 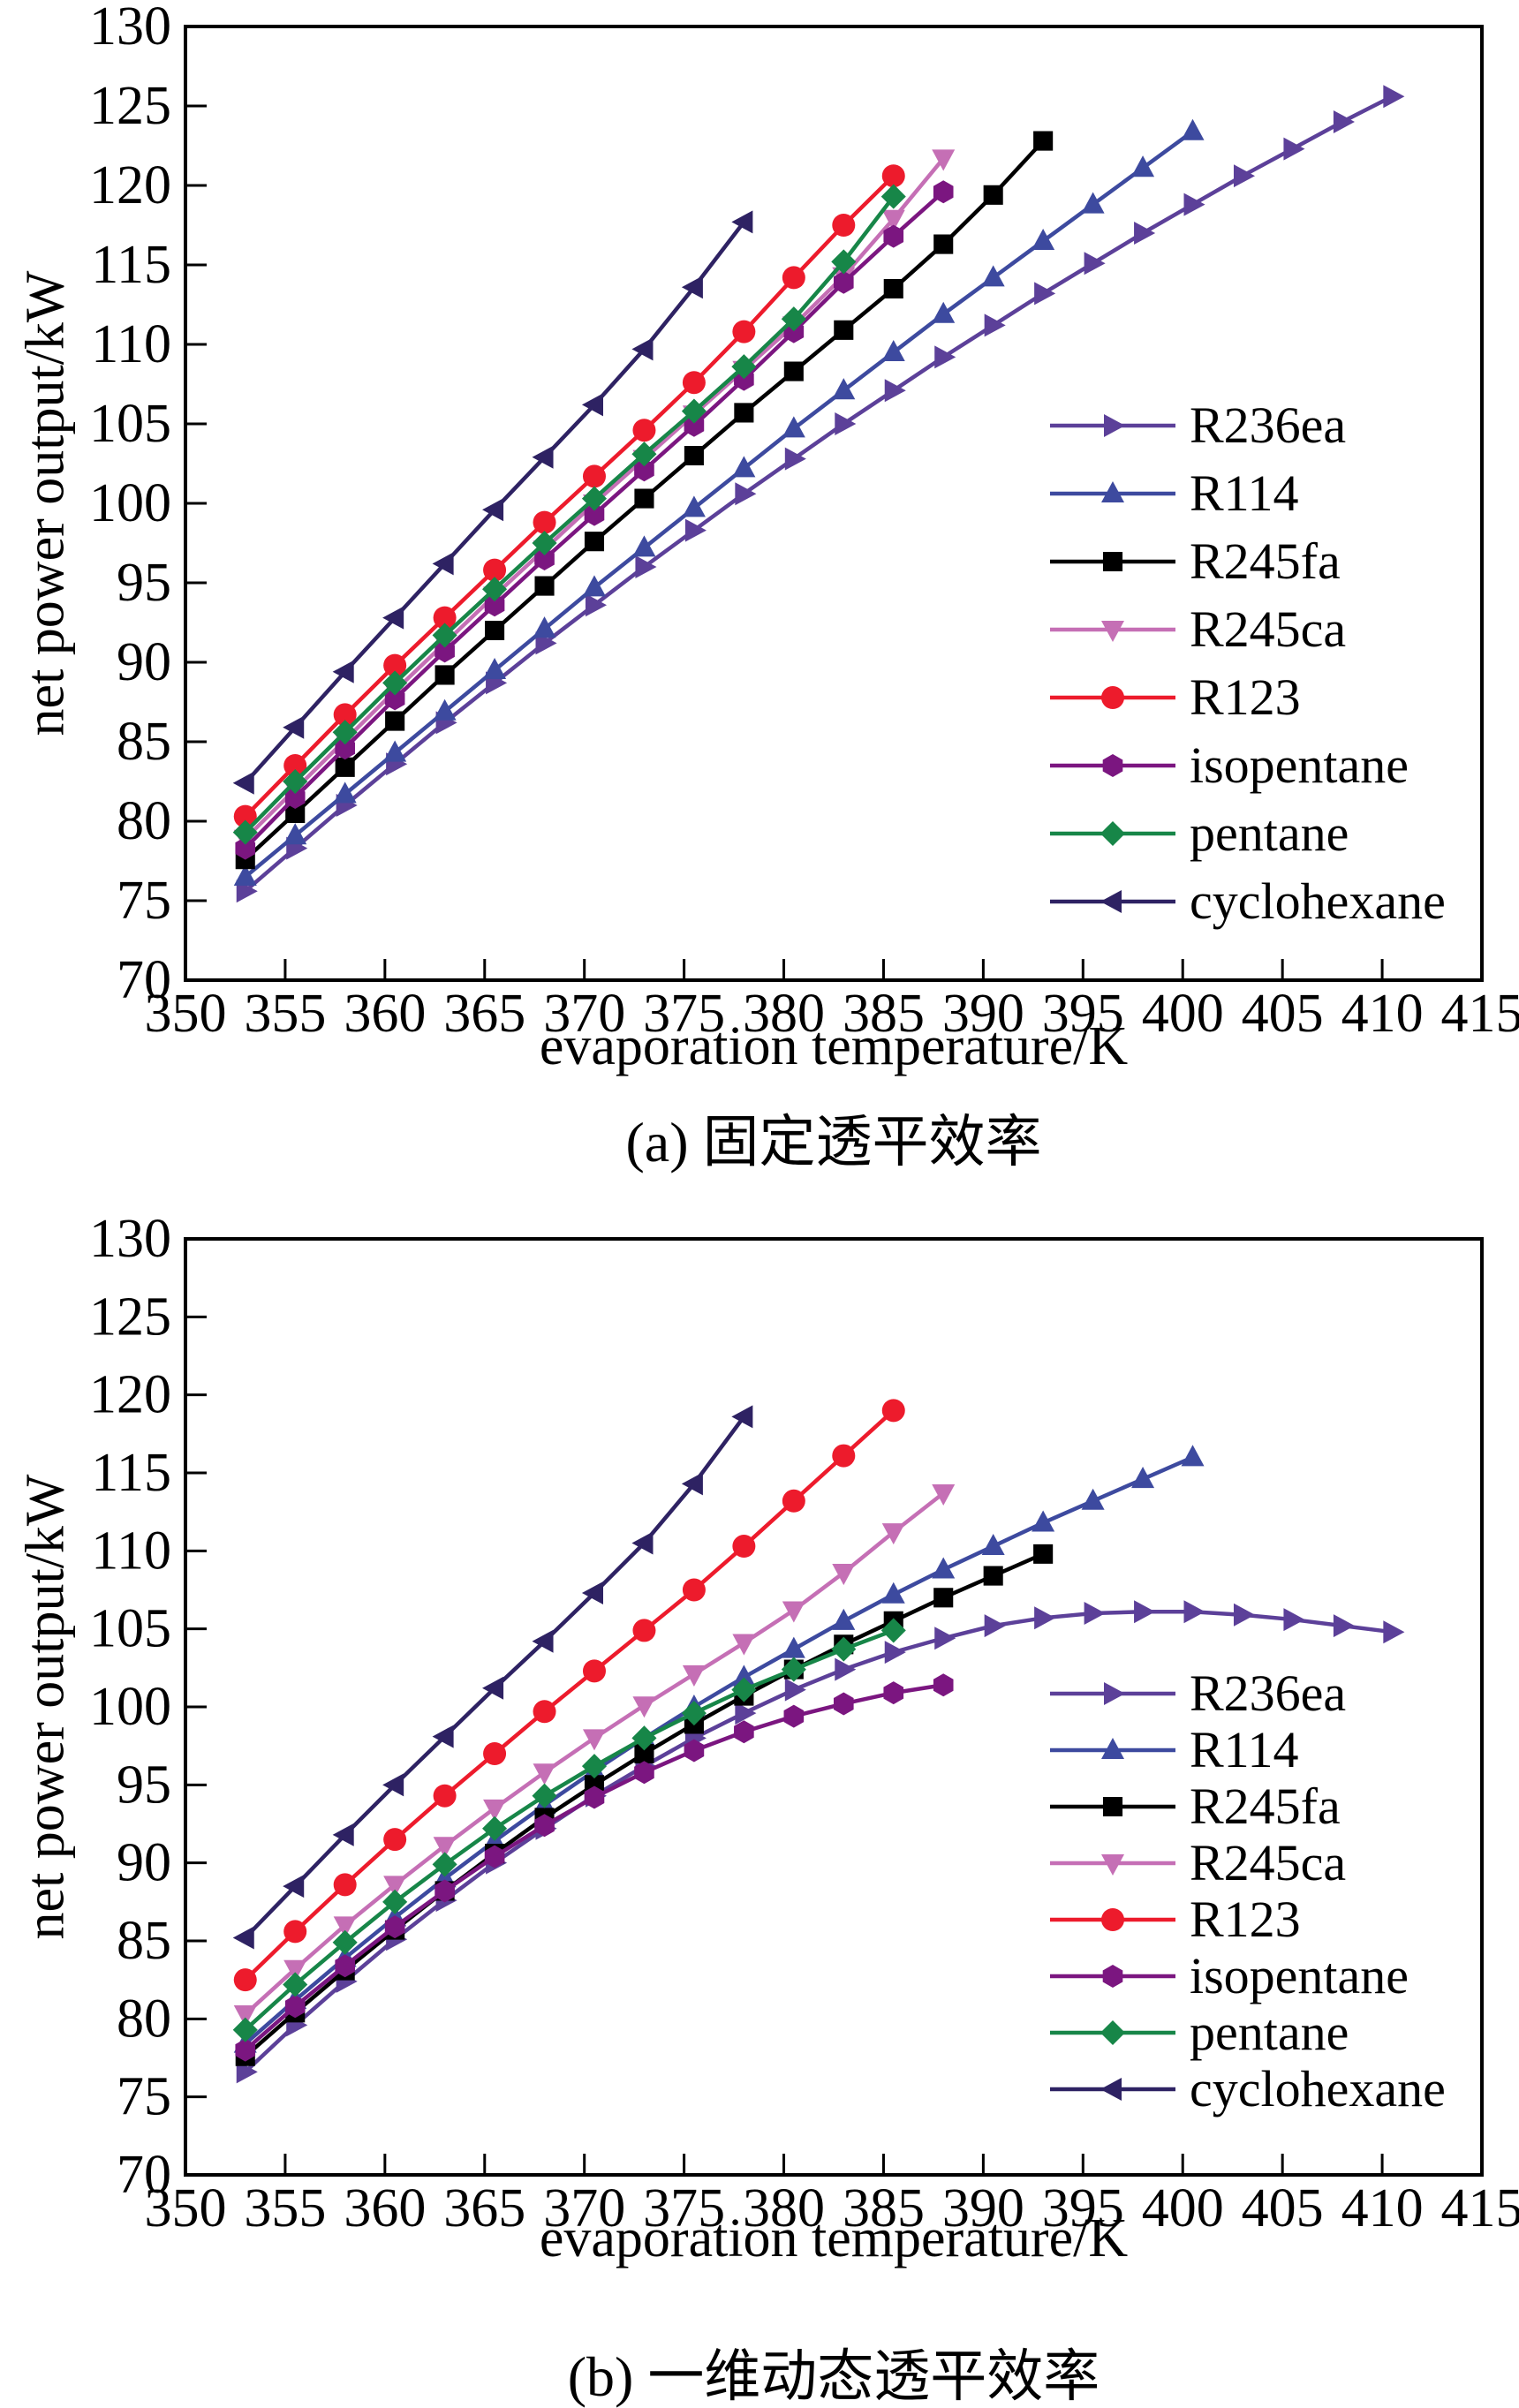 I want to click on chart-a-caption: (a) 固定透平效率, so click(x=833, y=1143).